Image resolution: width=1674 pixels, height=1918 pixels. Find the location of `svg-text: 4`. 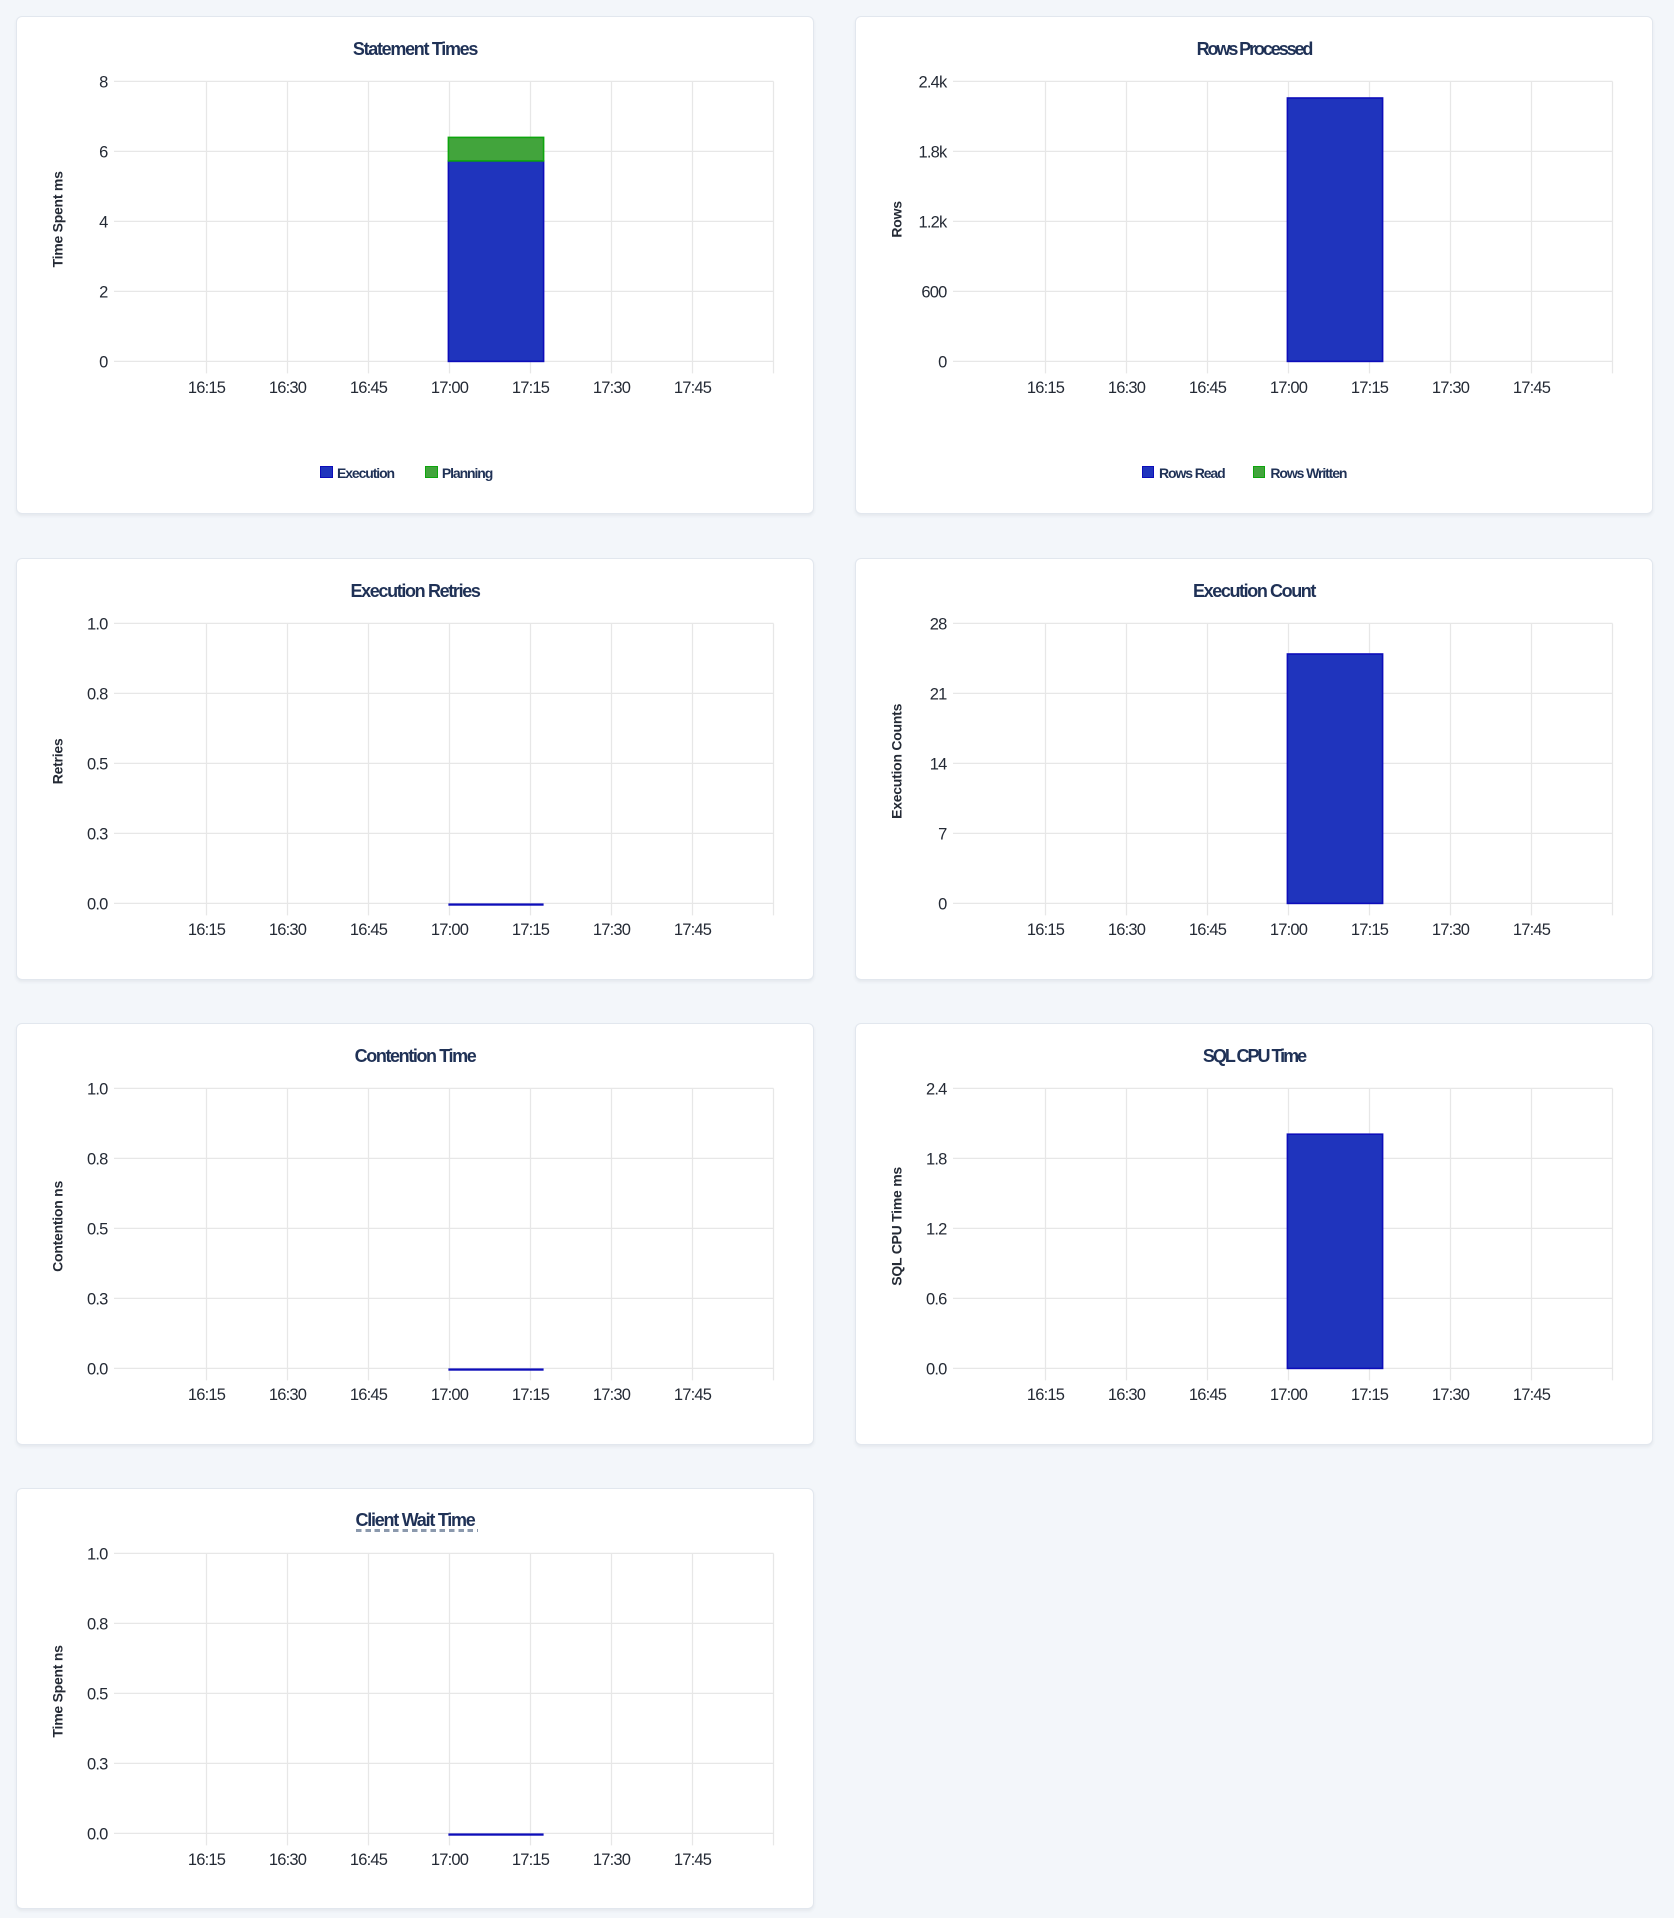

svg-text: 4 is located at coordinates (103, 222).